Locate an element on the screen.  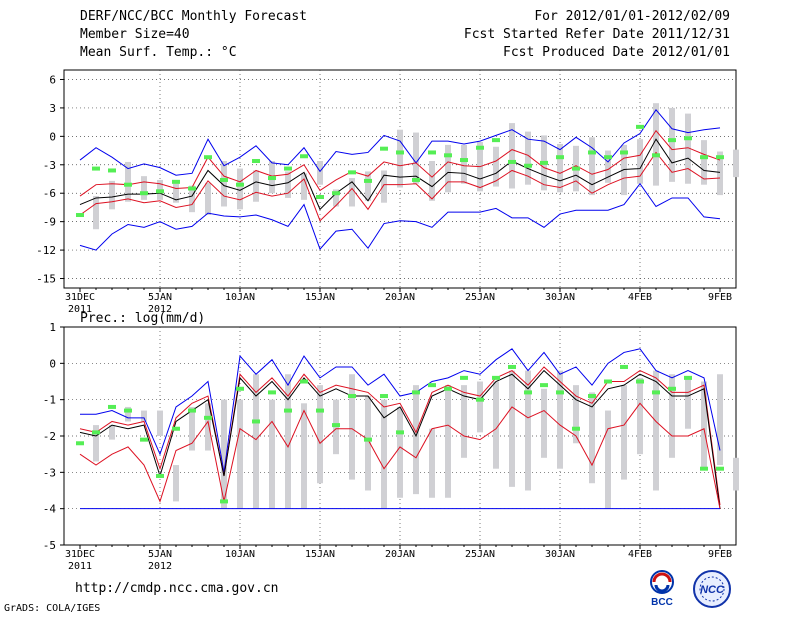
panel1-xtick-label: 30JAN is located at coordinates (560, 297).